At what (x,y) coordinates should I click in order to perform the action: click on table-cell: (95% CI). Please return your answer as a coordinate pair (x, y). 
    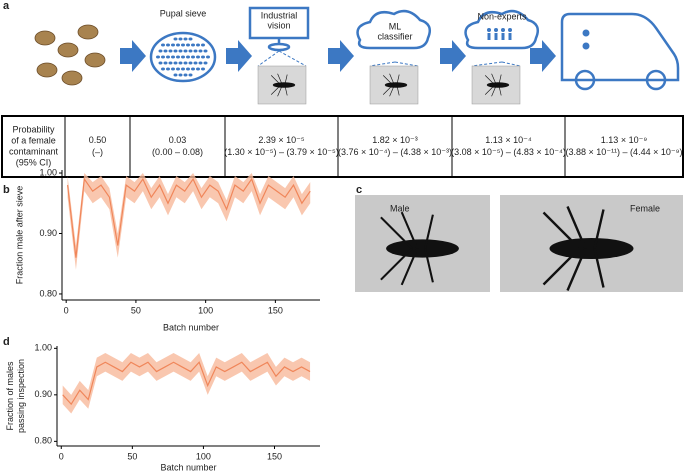
    Looking at the image, I should click on (34, 162).